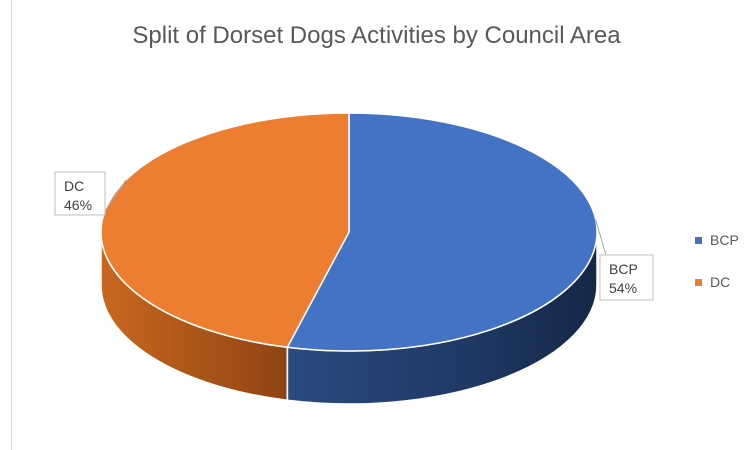 The image size is (753, 450). I want to click on data-label-box-bcp, so click(626, 277).